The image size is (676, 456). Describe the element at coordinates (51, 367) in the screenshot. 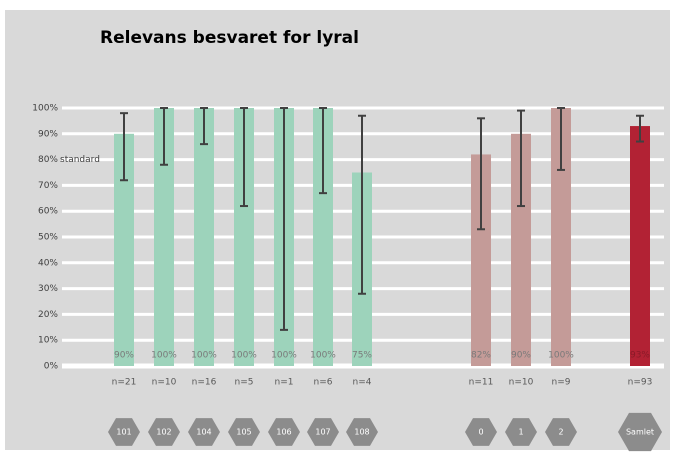

I see `y-tick-label: 0%` at that location.